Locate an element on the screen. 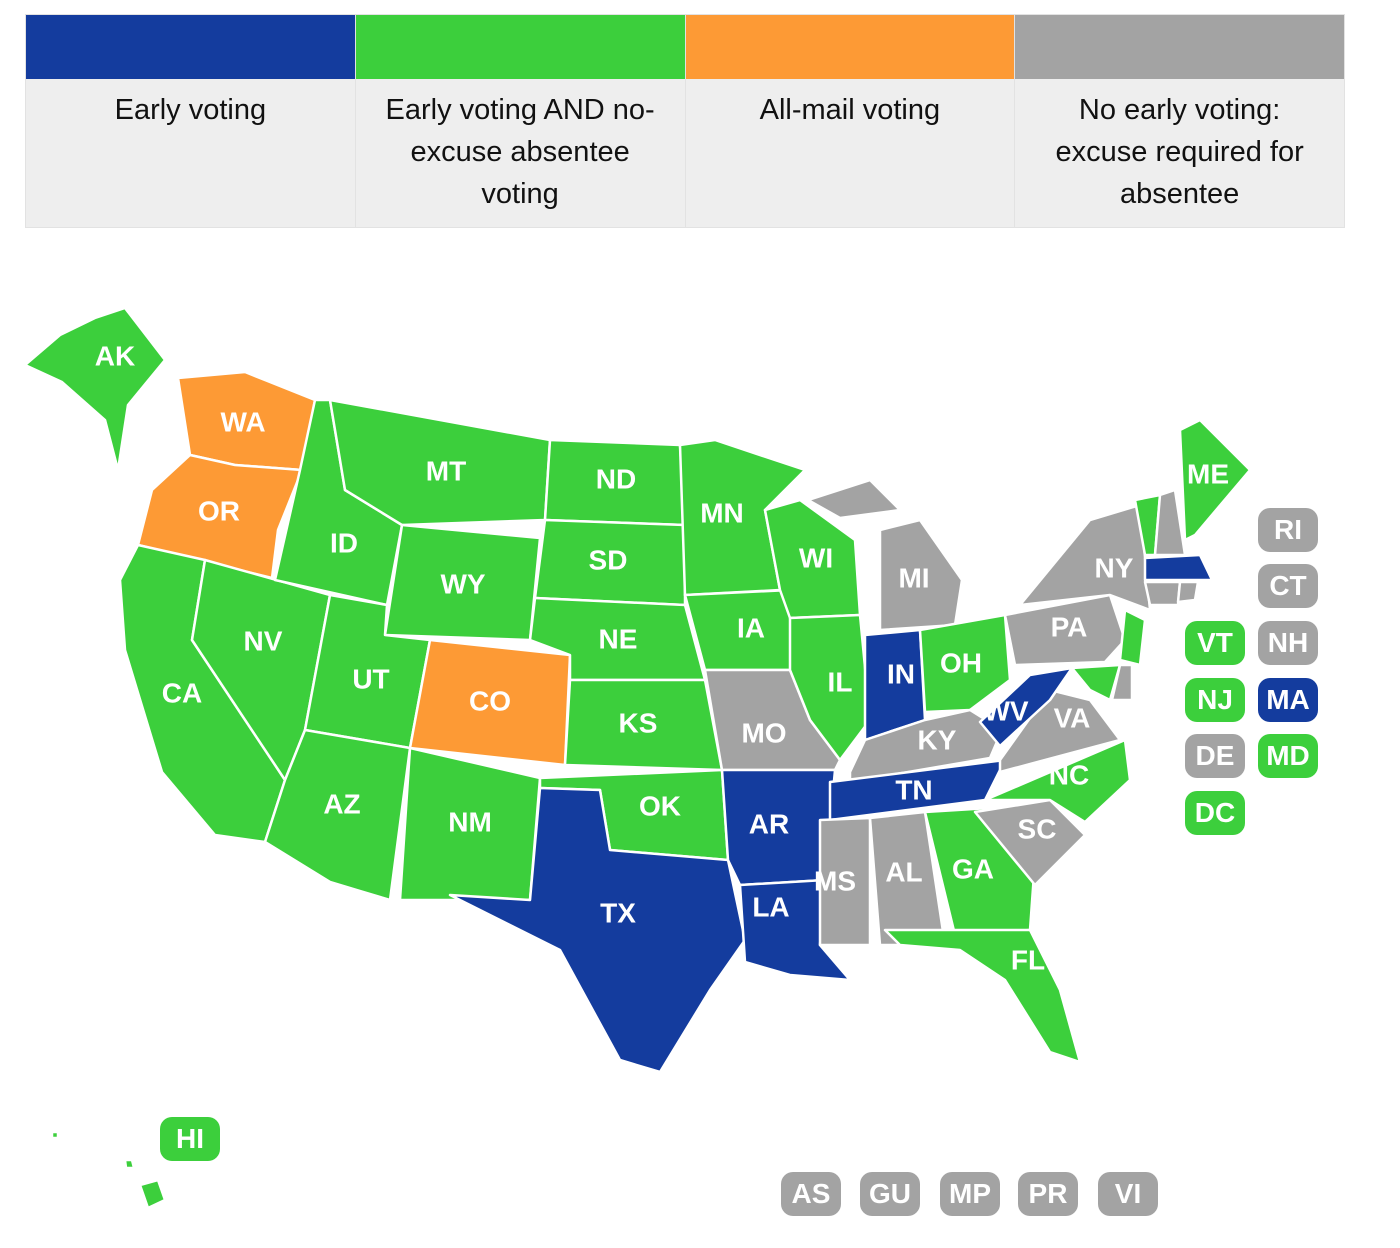  state-label-ga: GA is located at coordinates (973, 868).